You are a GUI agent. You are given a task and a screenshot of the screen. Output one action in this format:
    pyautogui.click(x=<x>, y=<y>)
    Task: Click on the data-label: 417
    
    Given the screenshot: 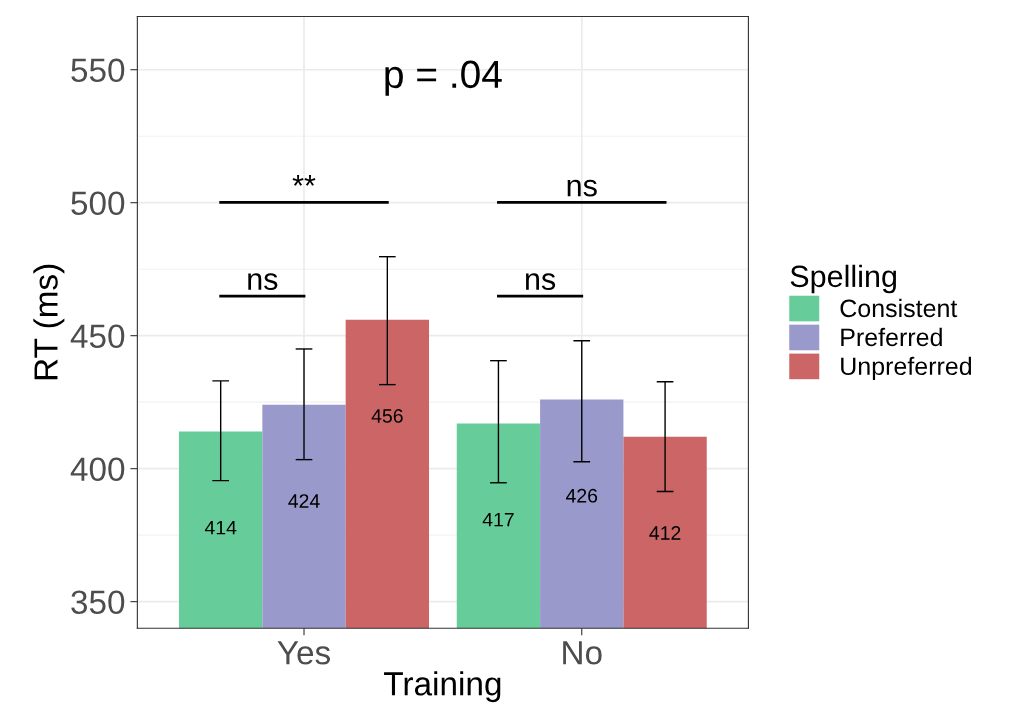 What is the action you would take?
    pyautogui.click(x=498, y=519)
    